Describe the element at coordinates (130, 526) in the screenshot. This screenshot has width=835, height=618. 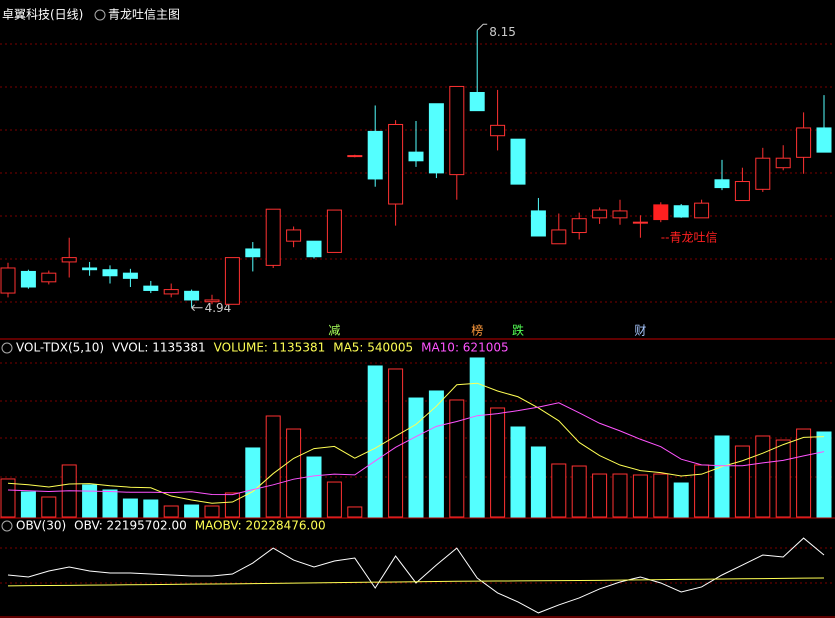
I see `header-value: OBV: 22195702.00` at that location.